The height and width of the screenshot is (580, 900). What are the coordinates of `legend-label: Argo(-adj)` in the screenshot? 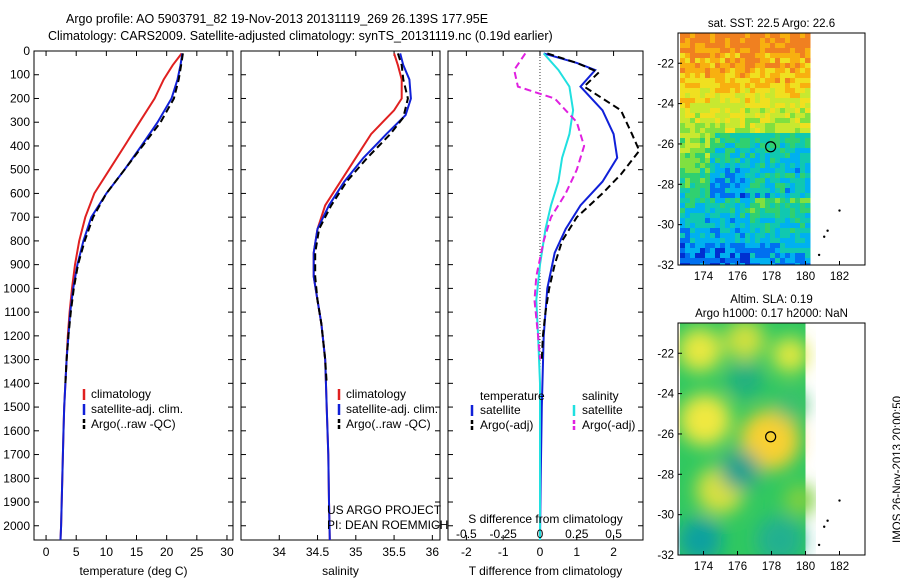 It's located at (608, 425).